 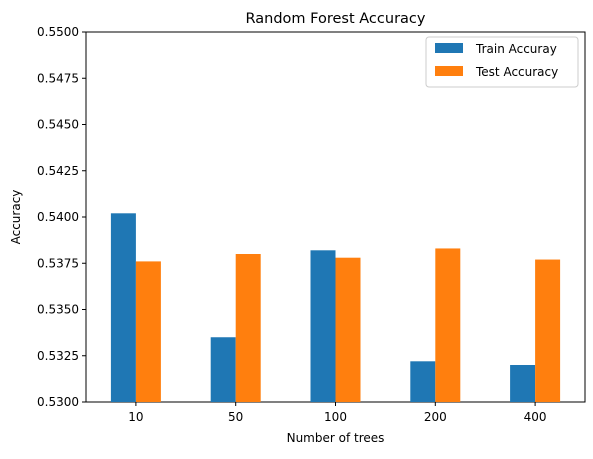 I want to click on legend: Train Accuray Test Accuracy, so click(x=502, y=62).